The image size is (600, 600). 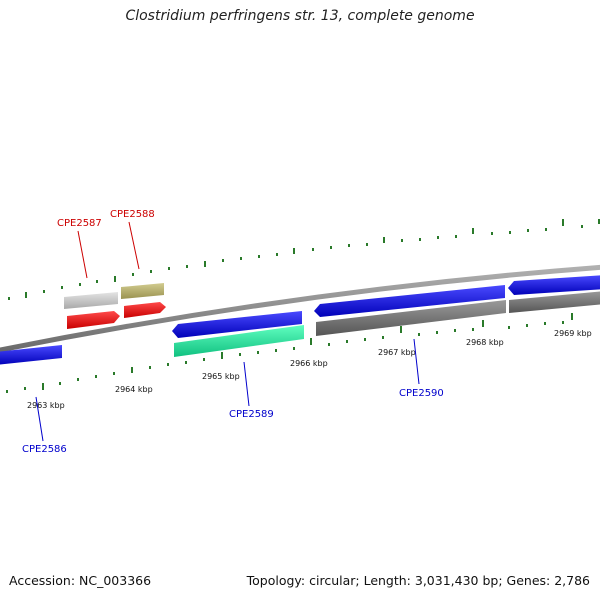 I want to click on leader-cpe2588, so click(x=134, y=245).